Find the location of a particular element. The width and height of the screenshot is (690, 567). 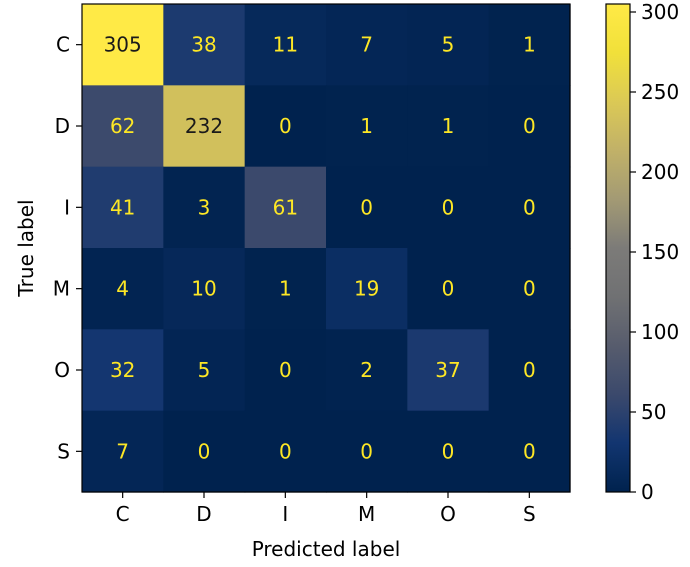

x-tick-label: C is located at coordinates (123, 514).